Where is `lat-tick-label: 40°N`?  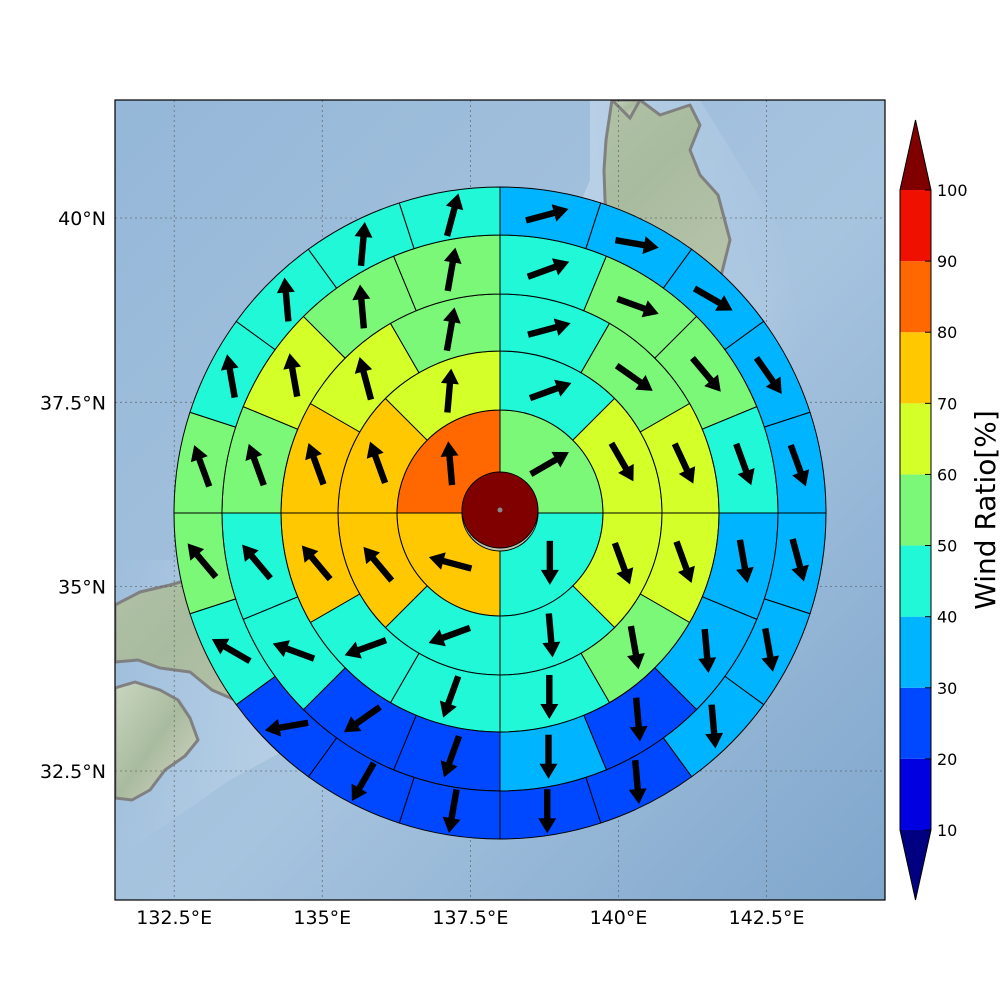 lat-tick-label: 40°N is located at coordinates (82, 219).